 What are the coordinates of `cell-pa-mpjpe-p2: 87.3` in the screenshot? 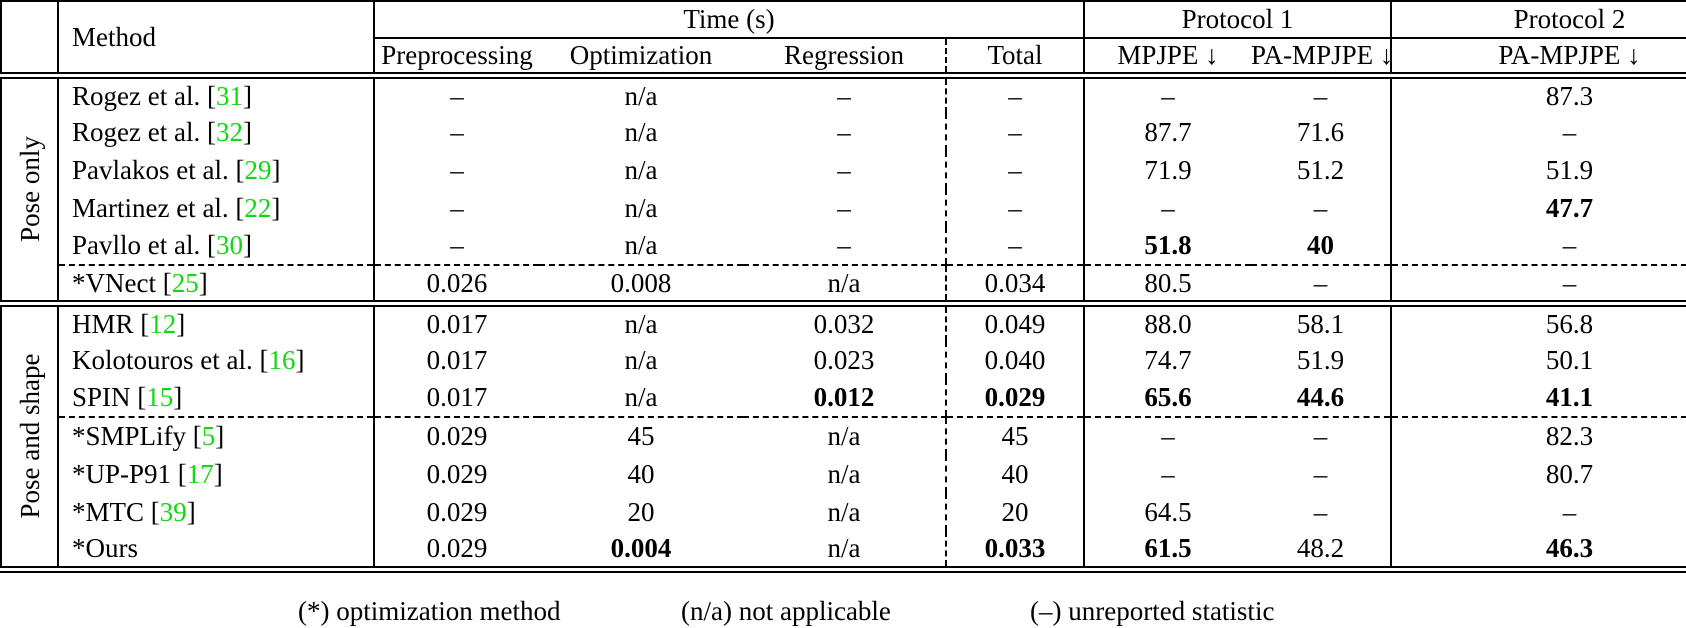 It's located at (1538, 94).